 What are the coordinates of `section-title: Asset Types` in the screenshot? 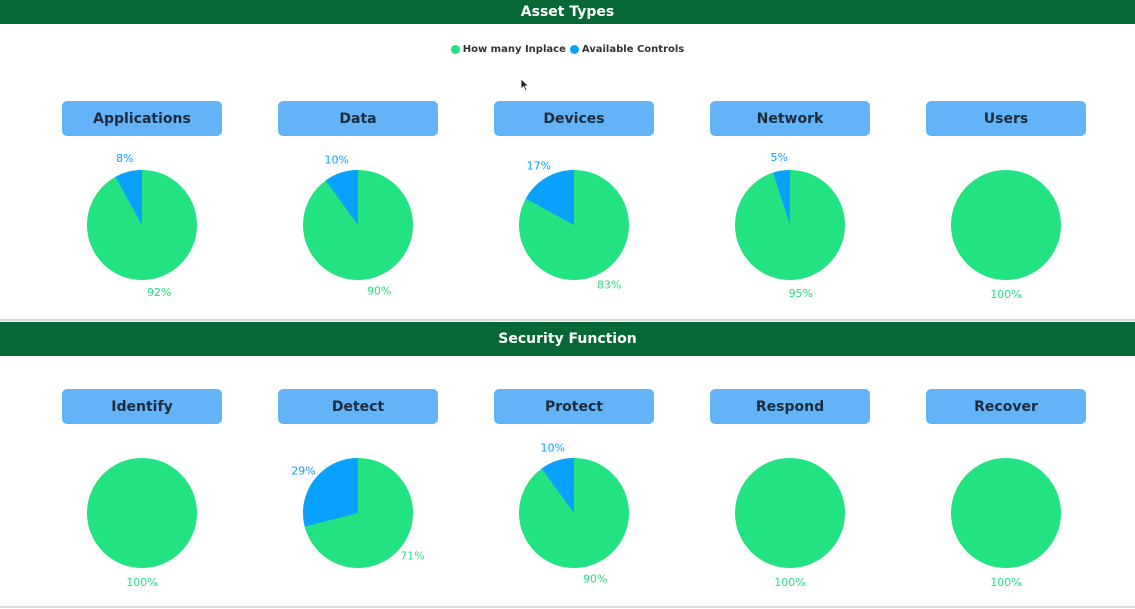 It's located at (567, 12).